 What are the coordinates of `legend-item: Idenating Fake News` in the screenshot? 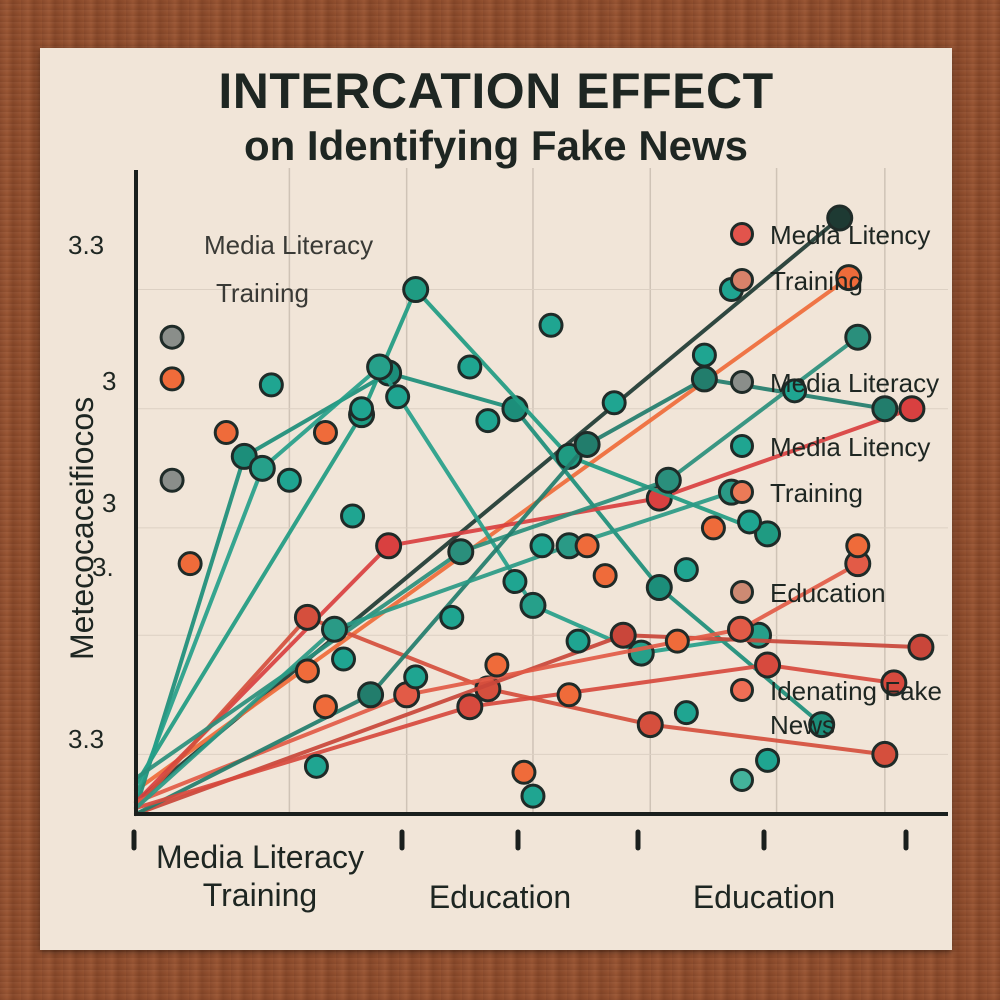 It's located at (840, 708).